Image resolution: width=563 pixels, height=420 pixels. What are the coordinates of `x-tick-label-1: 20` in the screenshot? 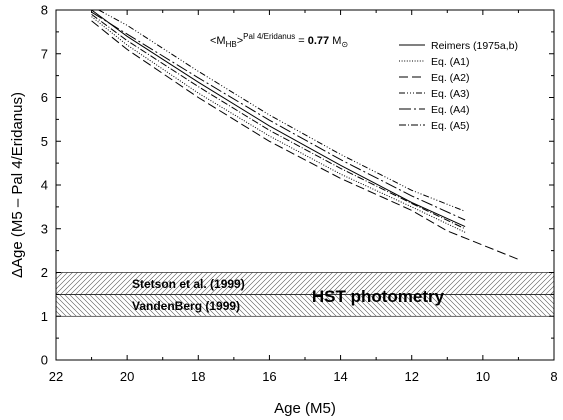 It's located at (127, 376).